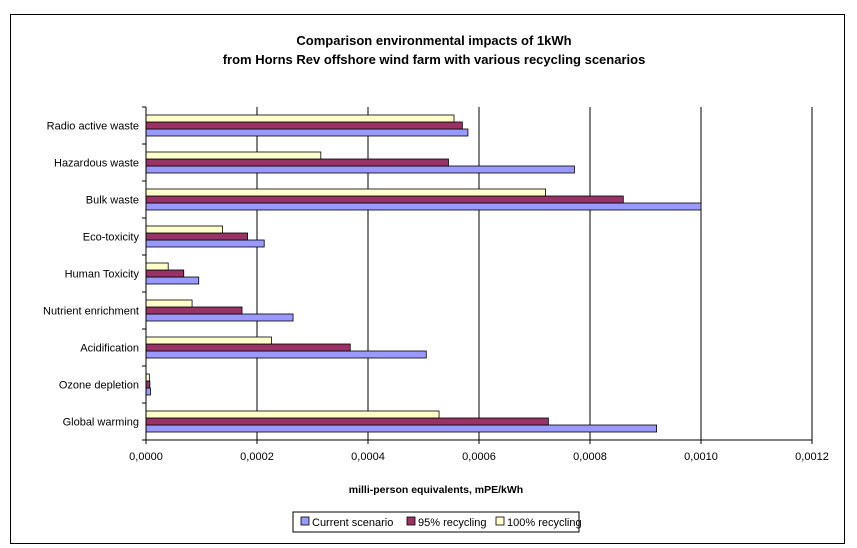 This screenshot has height=548, width=857. Describe the element at coordinates (99, 386) in the screenshot. I see `category-label: Ozone depletion` at that location.